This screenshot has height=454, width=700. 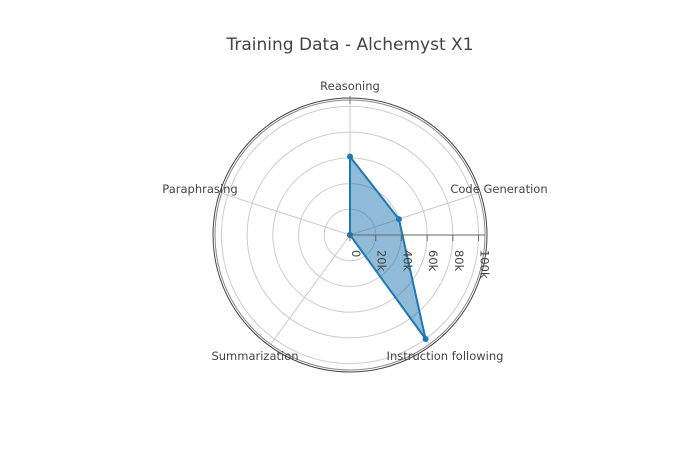 I want to click on radial-tick-label: 80k, so click(x=459, y=261).